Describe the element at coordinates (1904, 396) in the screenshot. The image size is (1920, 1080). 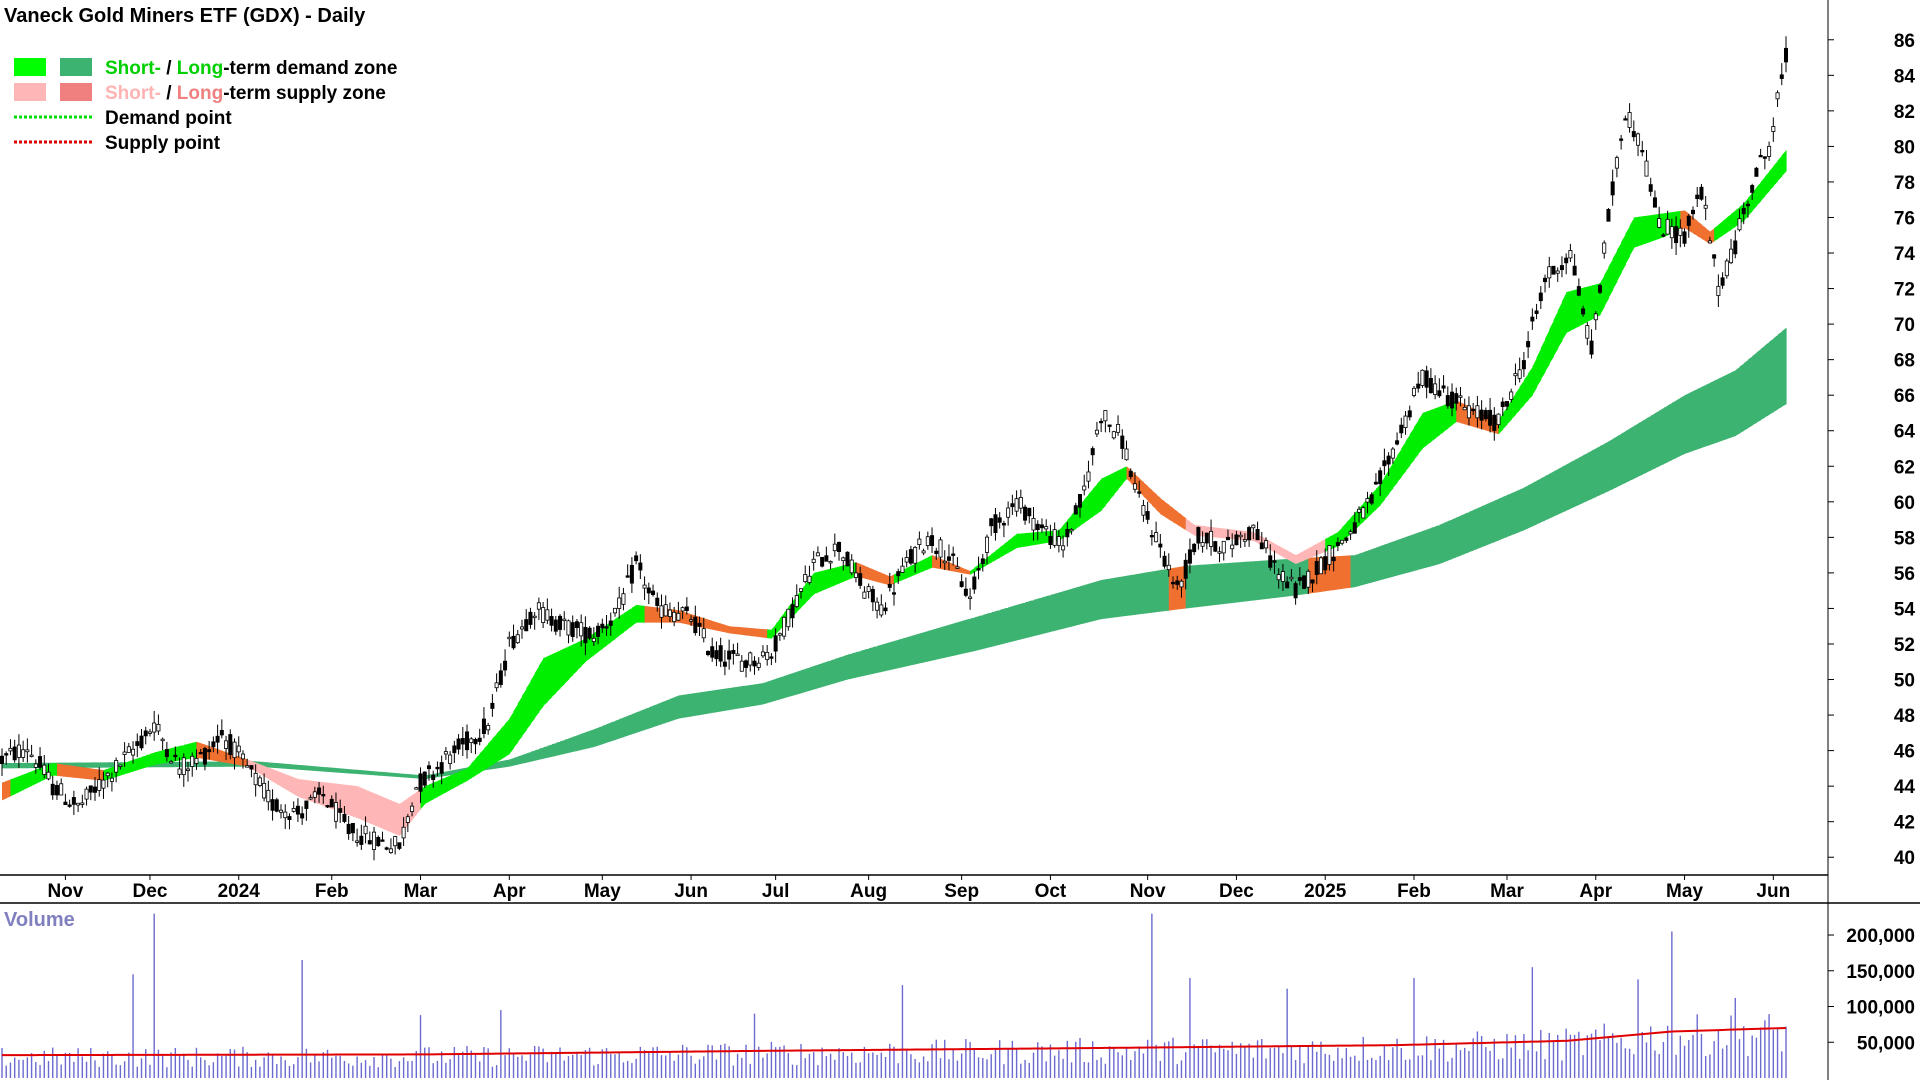
I see `price-tick-label: 66` at that location.